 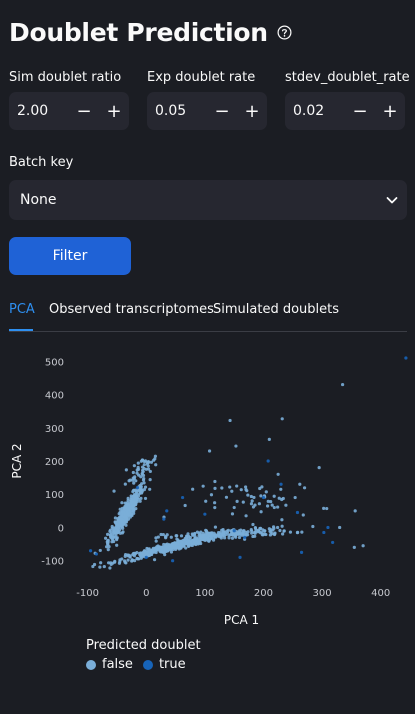 I want to click on legend: false true, so click(x=141, y=664).